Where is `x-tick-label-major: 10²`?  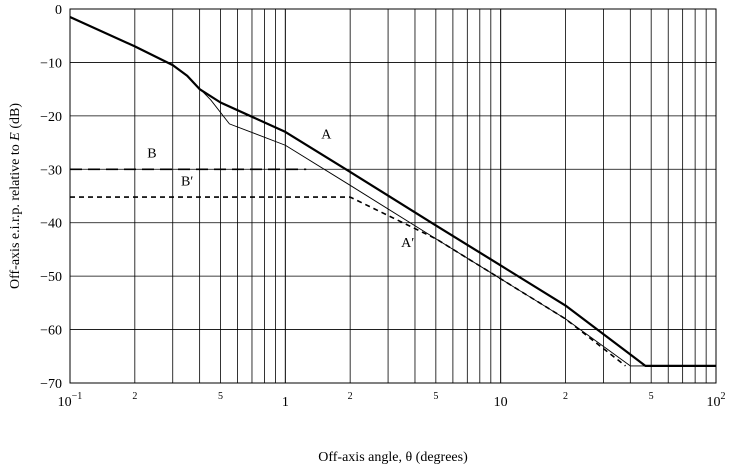 x-tick-label-major: 10² is located at coordinates (716, 400).